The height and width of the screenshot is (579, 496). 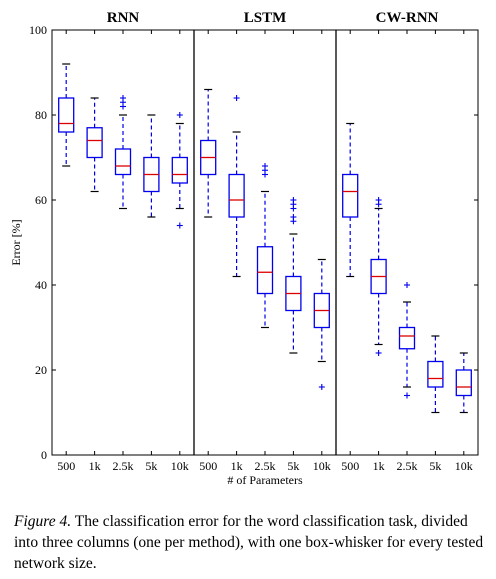 What do you see at coordinates (41, 115) in the screenshot?
I see `y-tick-label: 80` at bounding box center [41, 115].